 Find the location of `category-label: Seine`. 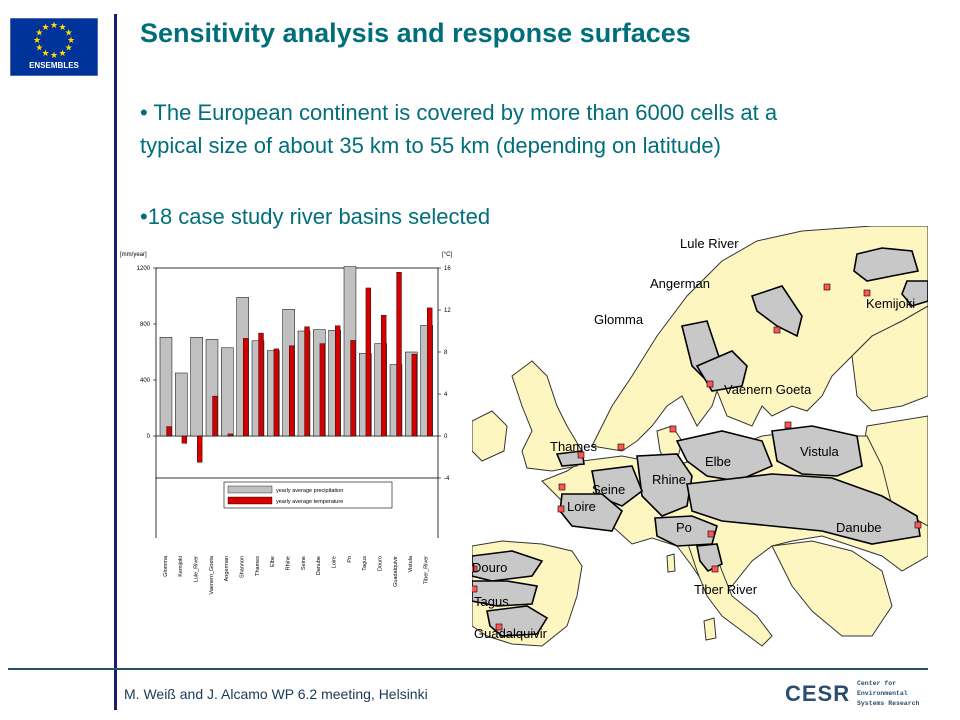

category-label: Seine is located at coordinates (304, 563).